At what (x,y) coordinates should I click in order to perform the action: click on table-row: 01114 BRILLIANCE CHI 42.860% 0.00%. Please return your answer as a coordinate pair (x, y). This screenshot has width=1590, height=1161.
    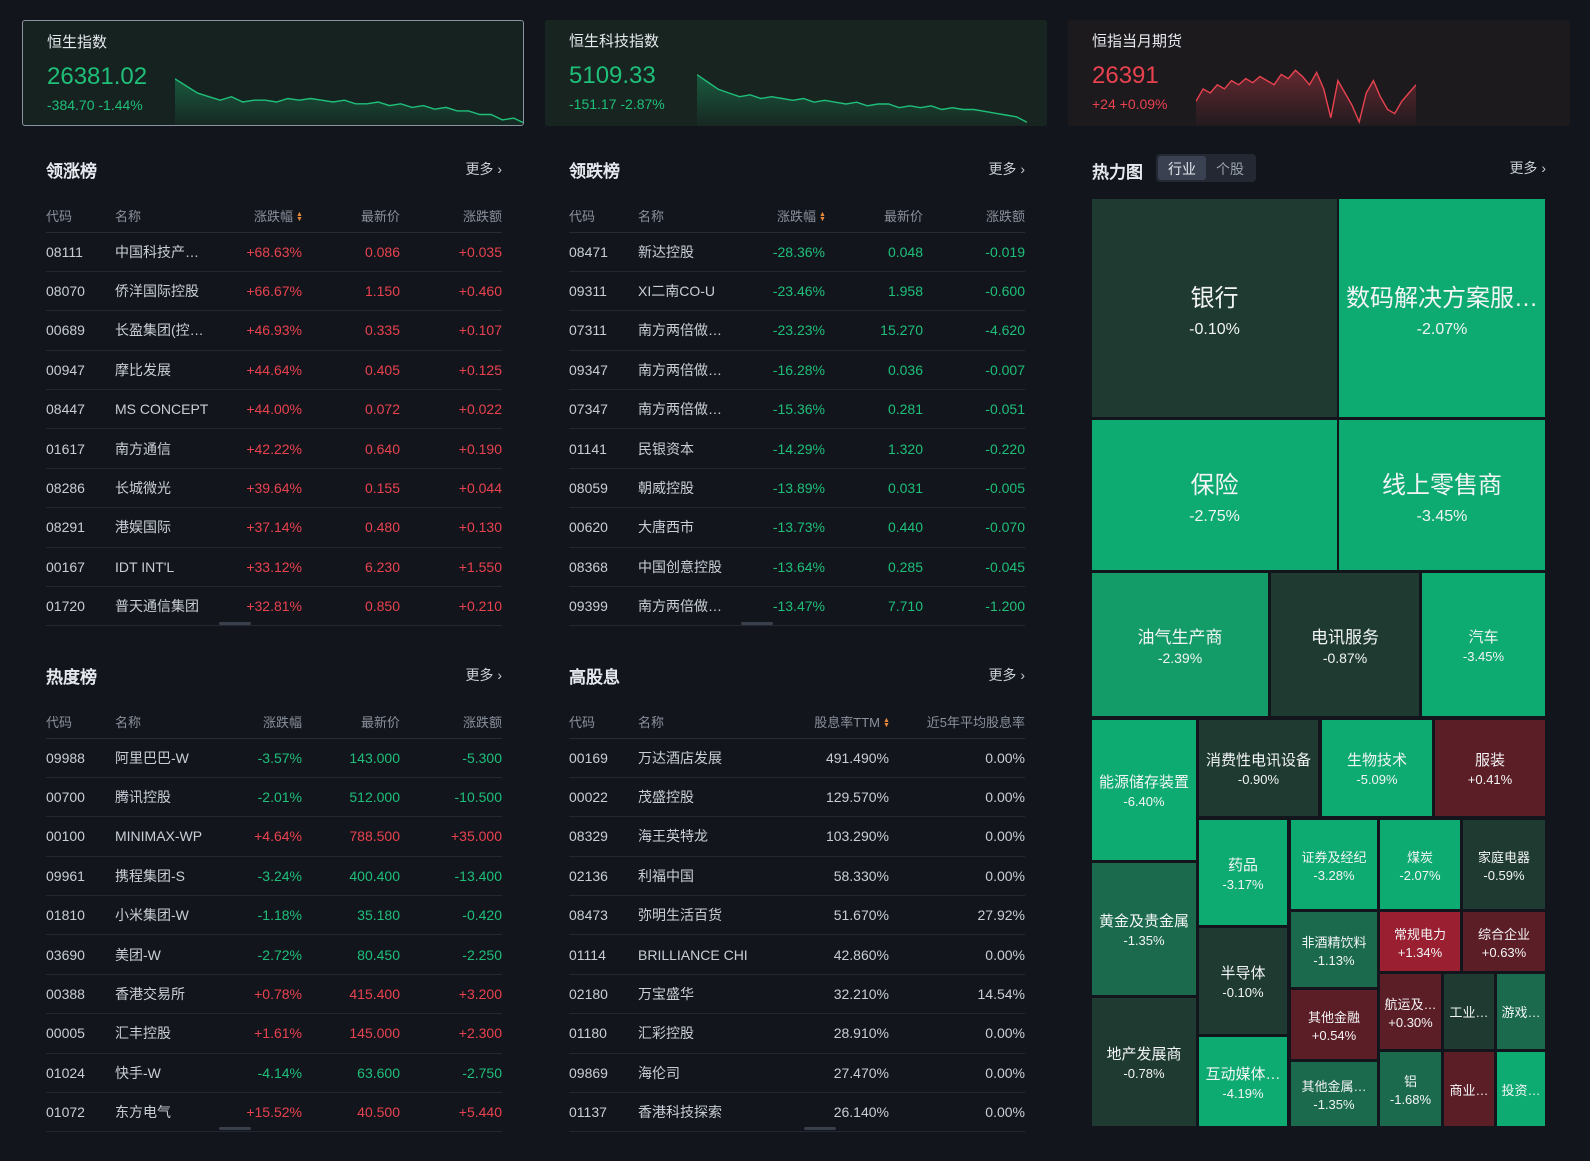
    Looking at the image, I should click on (797, 954).